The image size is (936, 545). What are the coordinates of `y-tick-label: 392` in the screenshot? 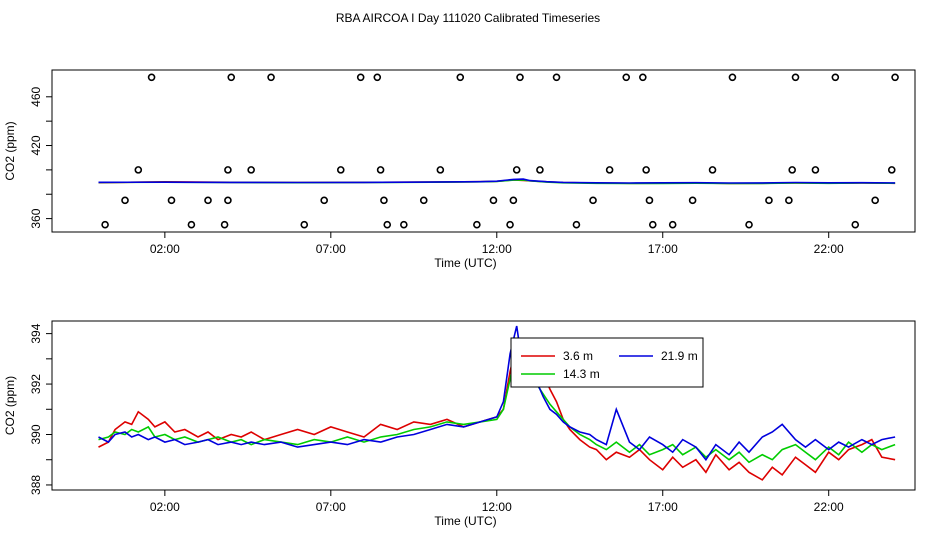 It's located at (36, 384).